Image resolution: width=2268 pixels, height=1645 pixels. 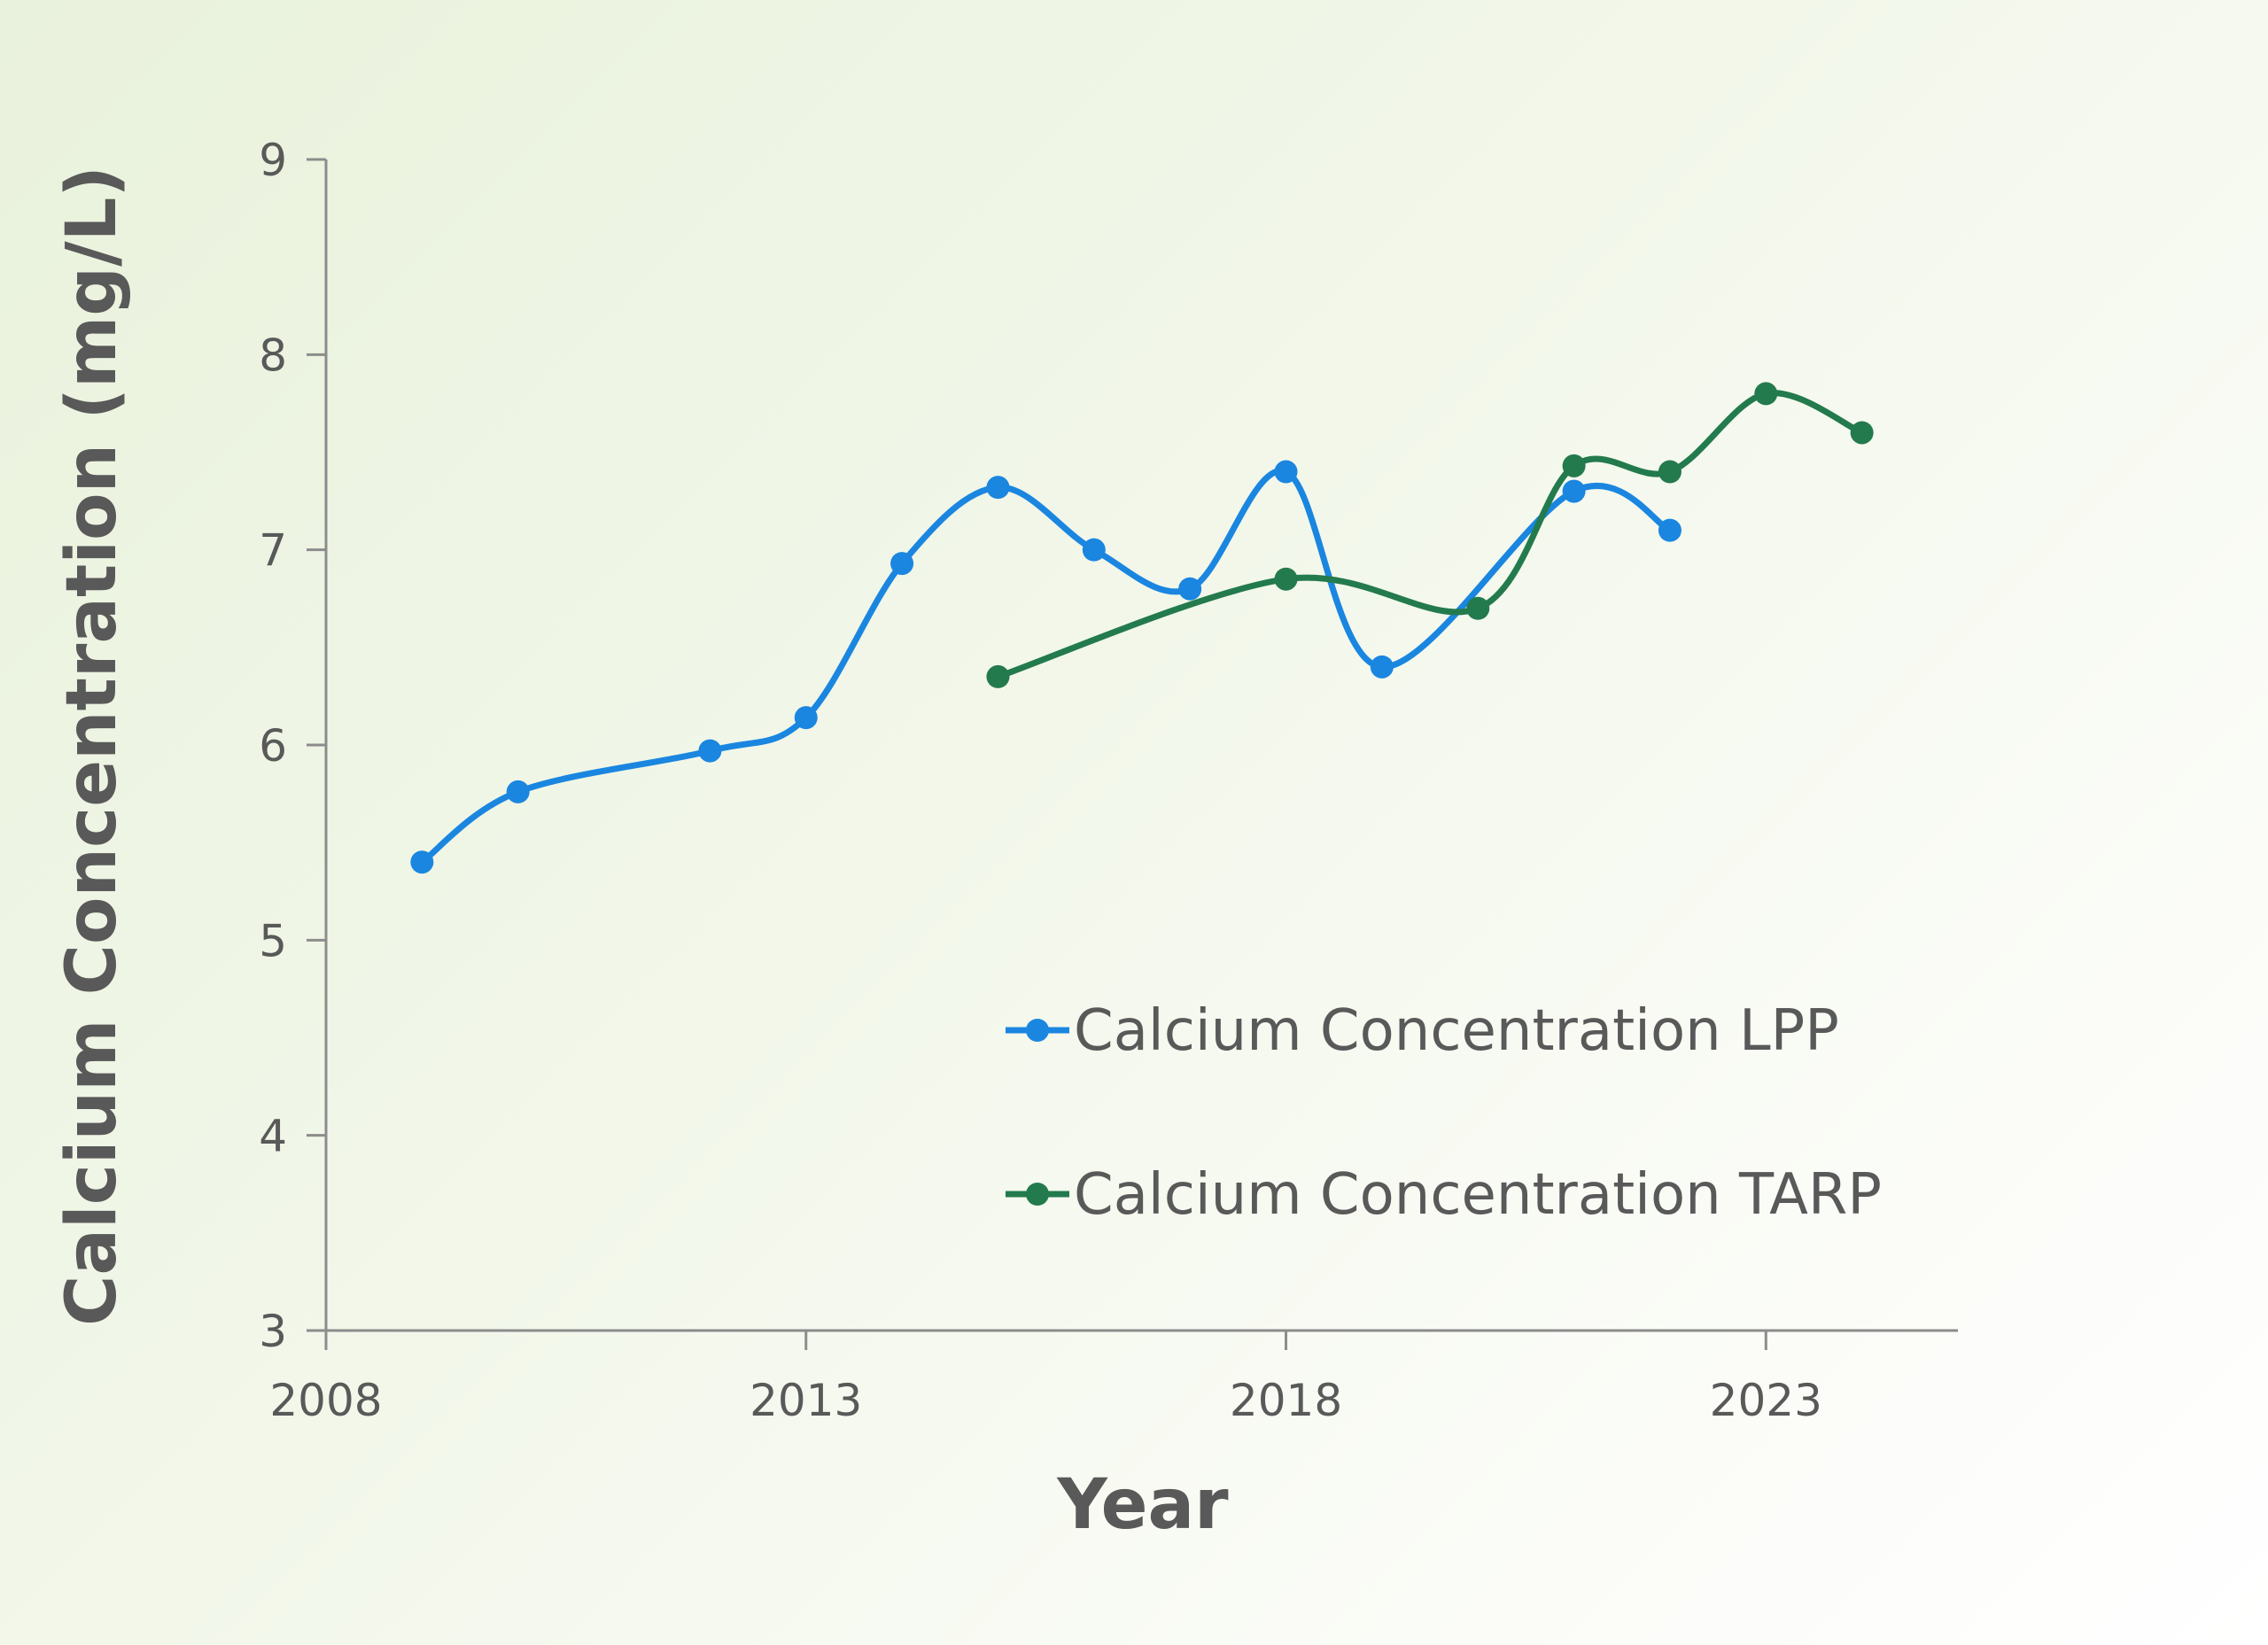 What do you see at coordinates (273, 355) in the screenshot?
I see `y-tick-label: 8` at bounding box center [273, 355].